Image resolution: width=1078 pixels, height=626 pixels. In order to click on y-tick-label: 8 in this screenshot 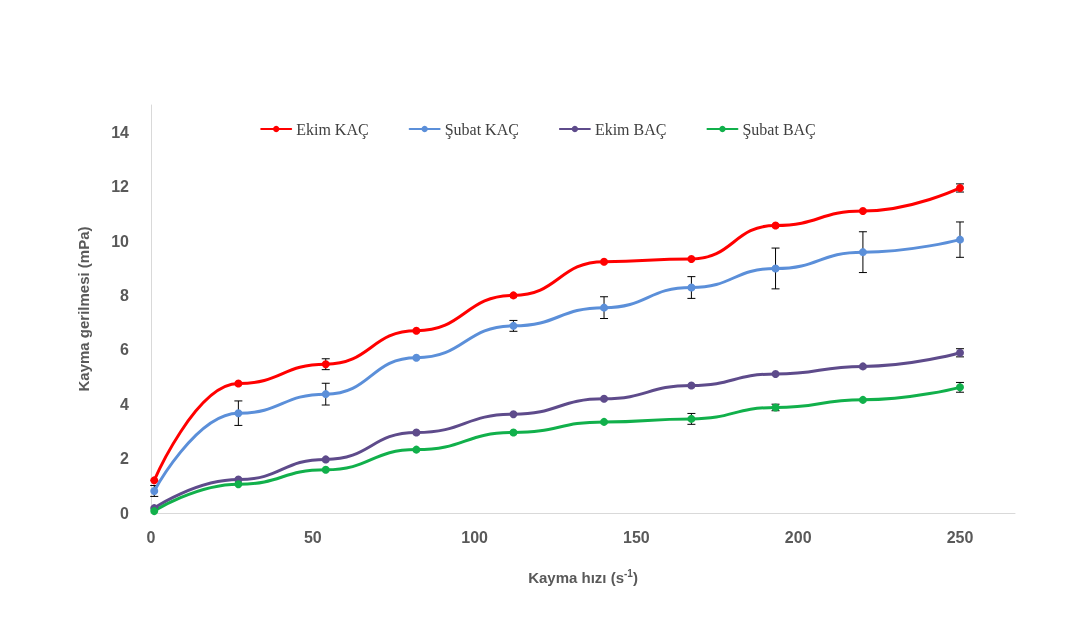, I will do `click(125, 295)`.